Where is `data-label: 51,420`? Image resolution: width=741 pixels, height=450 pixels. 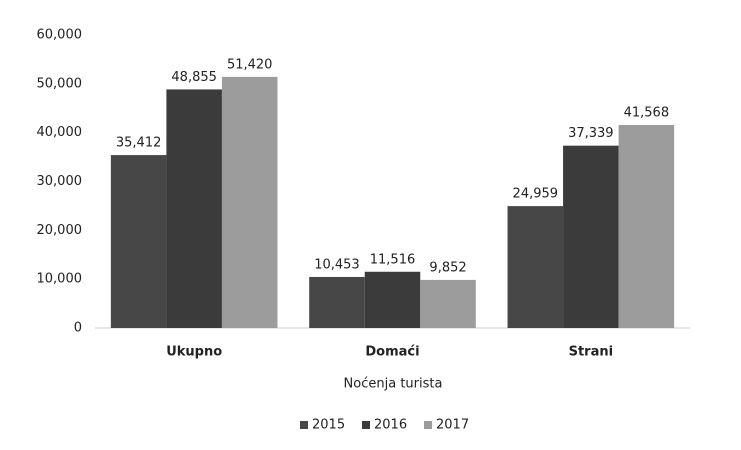
data-label: 51,420 is located at coordinates (250, 64).